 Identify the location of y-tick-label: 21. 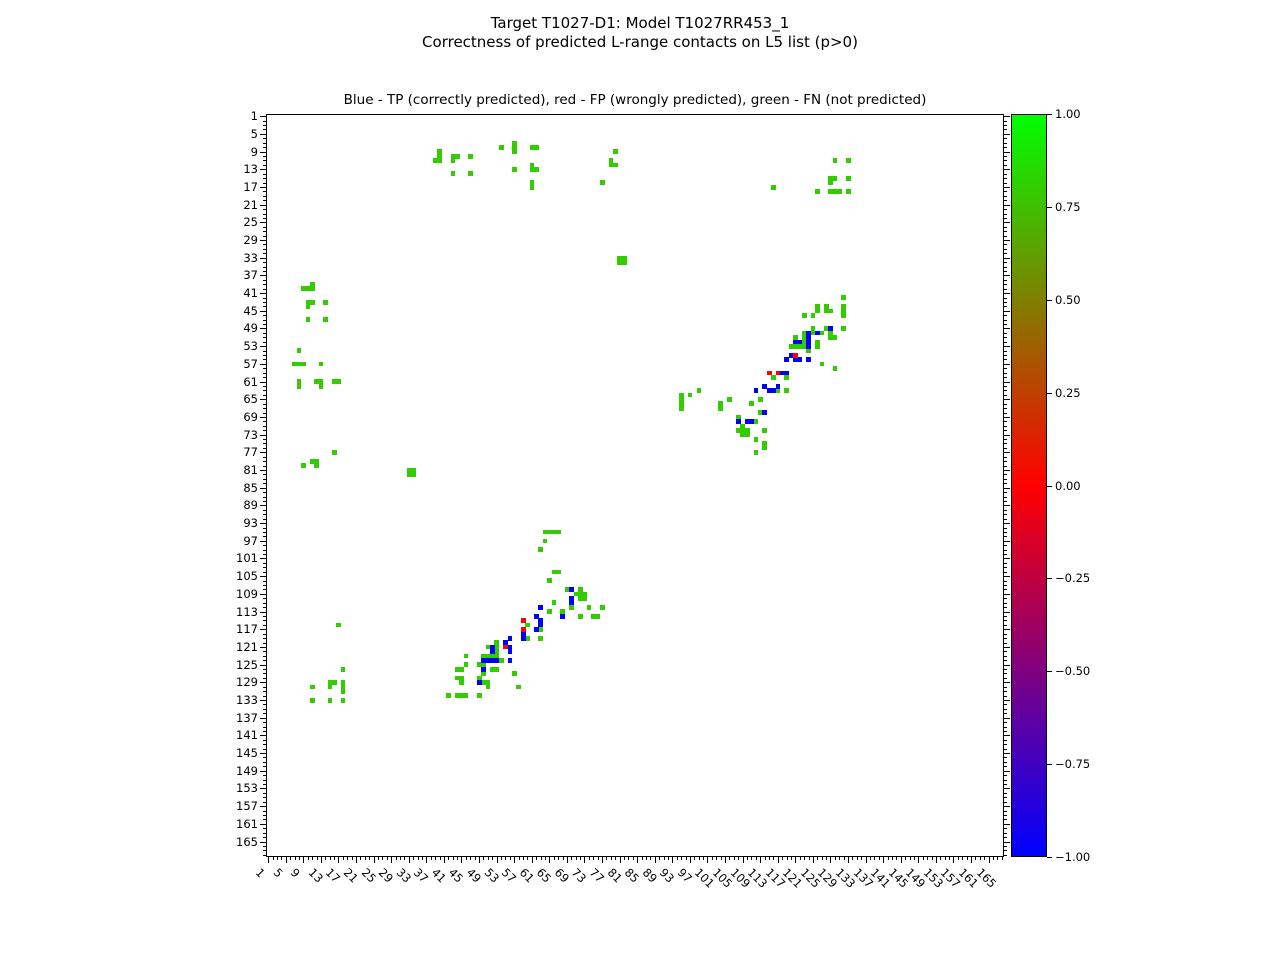
(250, 204).